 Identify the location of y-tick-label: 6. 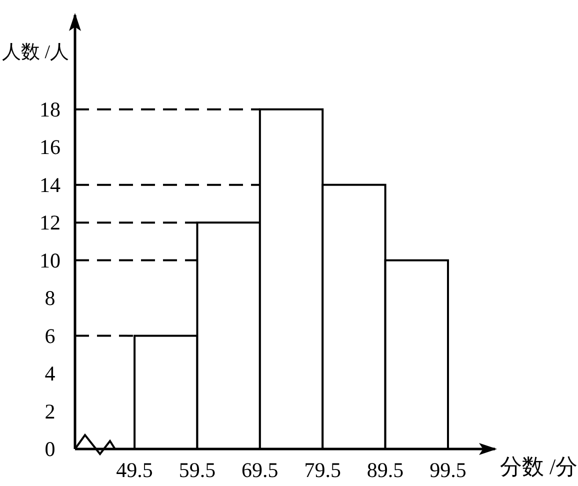
(50, 336).